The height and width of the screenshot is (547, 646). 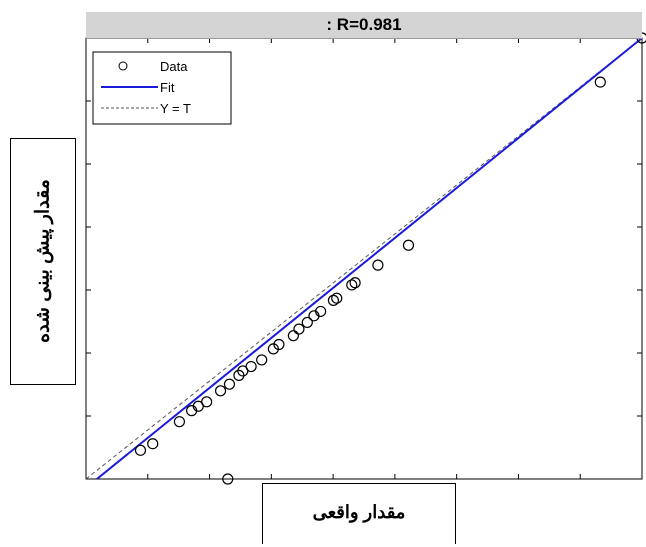 I want to click on plot-title: : R=0.981, so click(x=364, y=24).